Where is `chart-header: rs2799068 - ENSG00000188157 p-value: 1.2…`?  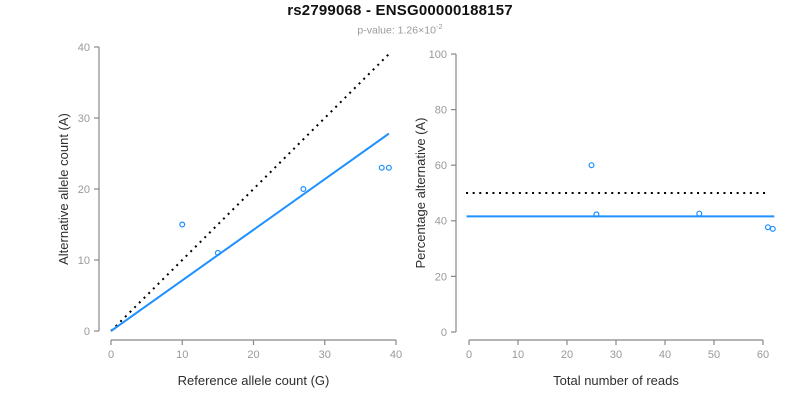
chart-header: rs2799068 - ENSG00000188157 p-value: 1.2… is located at coordinates (400, 19).